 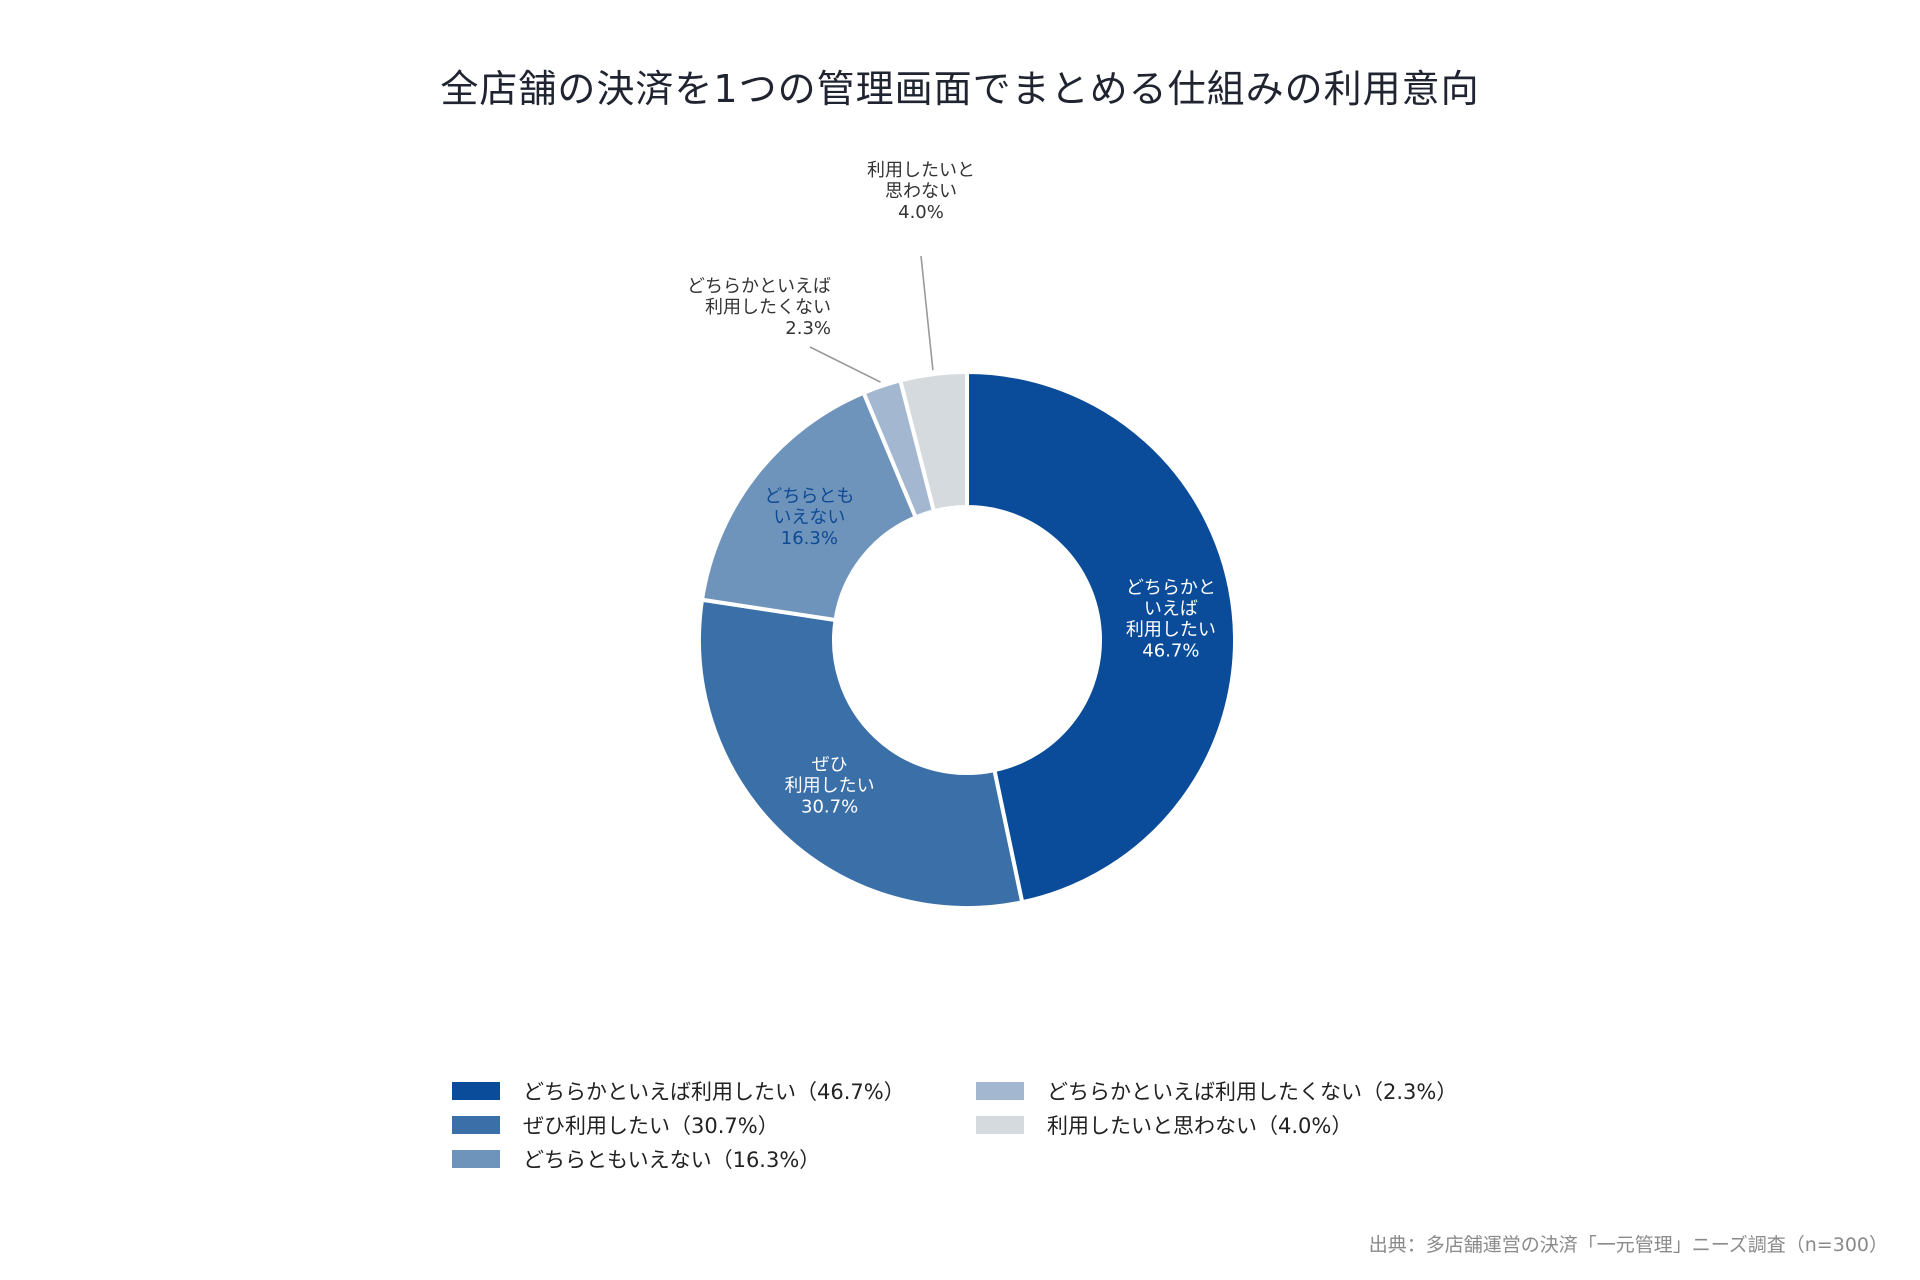 What do you see at coordinates (1170, 650) in the screenshot?
I see `slice-label-line: 46.7%` at bounding box center [1170, 650].